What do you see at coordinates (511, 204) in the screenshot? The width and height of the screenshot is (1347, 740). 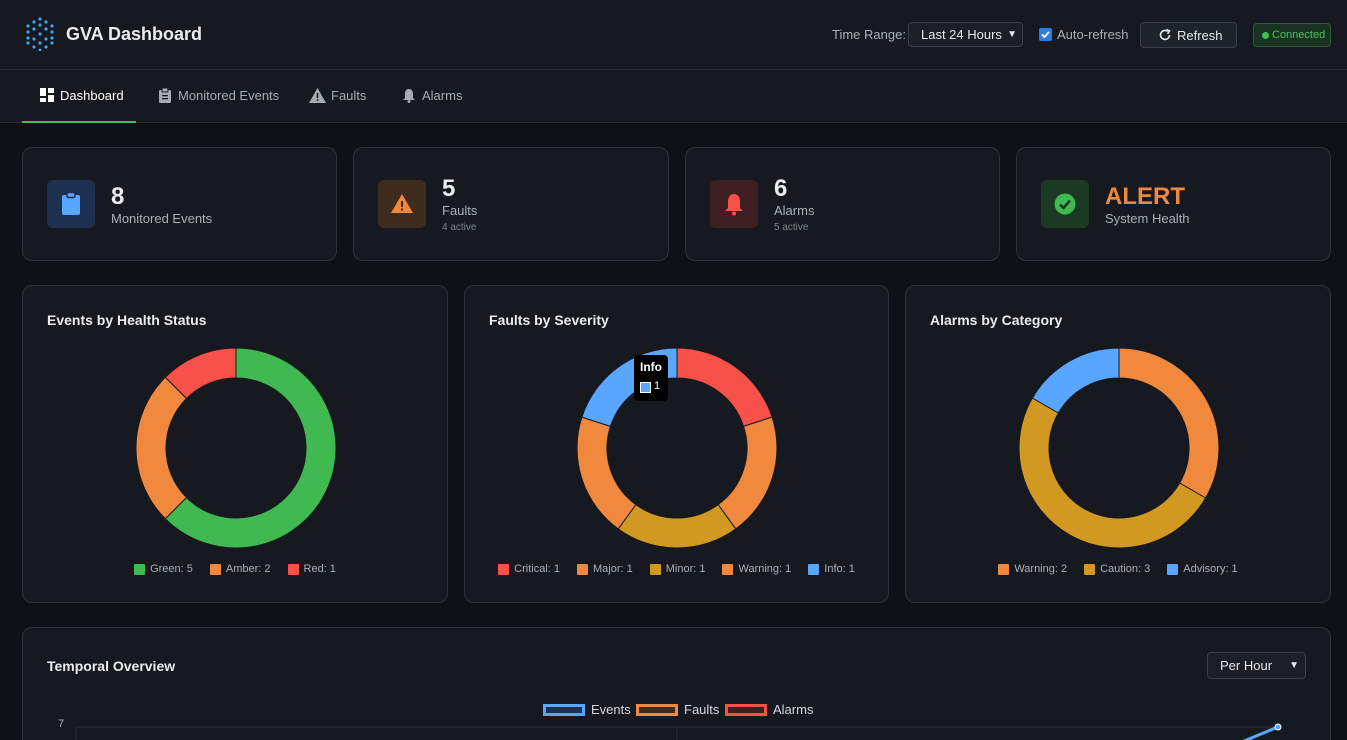 I see `stat-card-faults: 5 Faults 4 active` at bounding box center [511, 204].